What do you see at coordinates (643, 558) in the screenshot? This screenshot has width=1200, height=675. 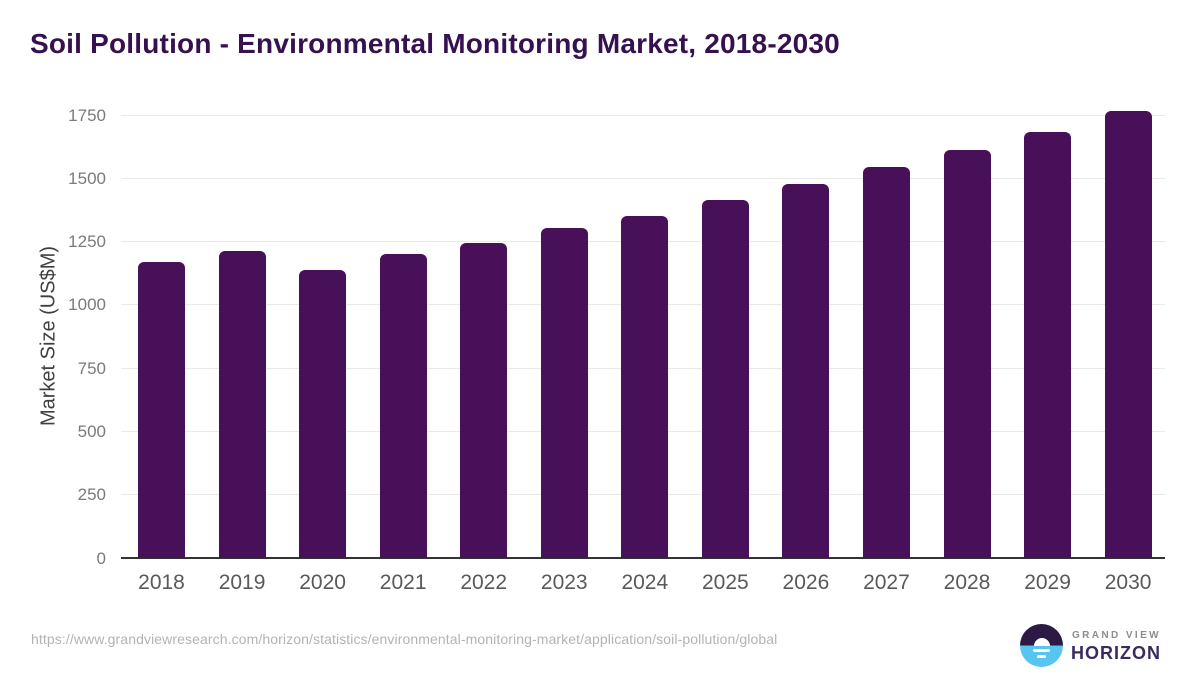 I see `x-axis-line` at bounding box center [643, 558].